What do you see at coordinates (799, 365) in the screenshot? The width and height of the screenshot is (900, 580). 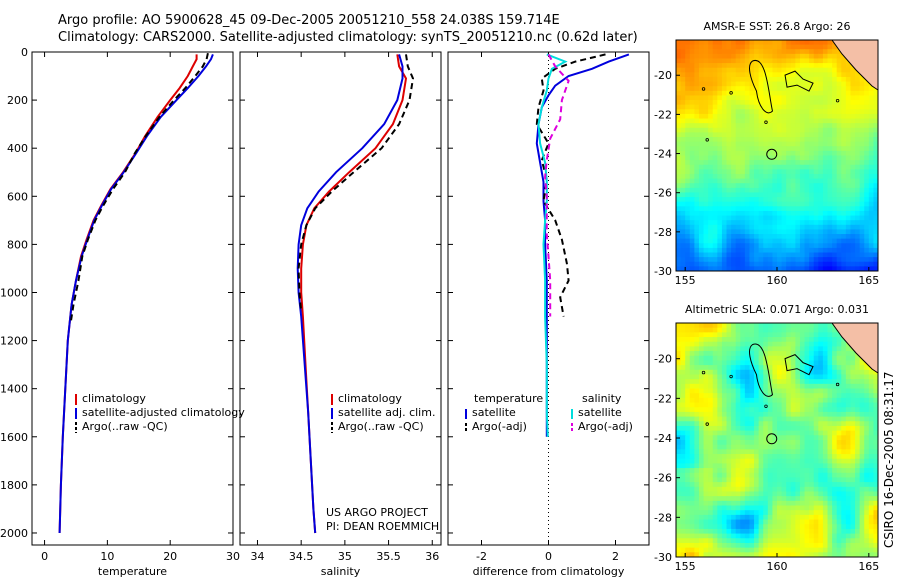 I see `sla_map-contour` at bounding box center [799, 365].